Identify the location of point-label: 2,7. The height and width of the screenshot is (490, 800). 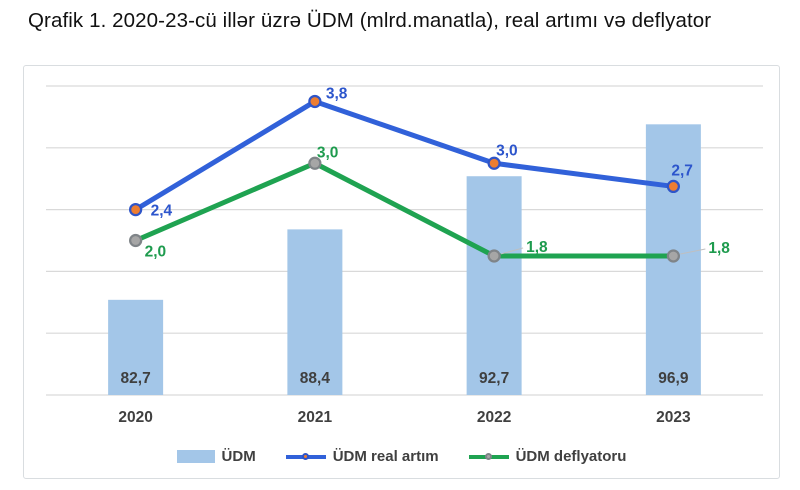
(682, 170).